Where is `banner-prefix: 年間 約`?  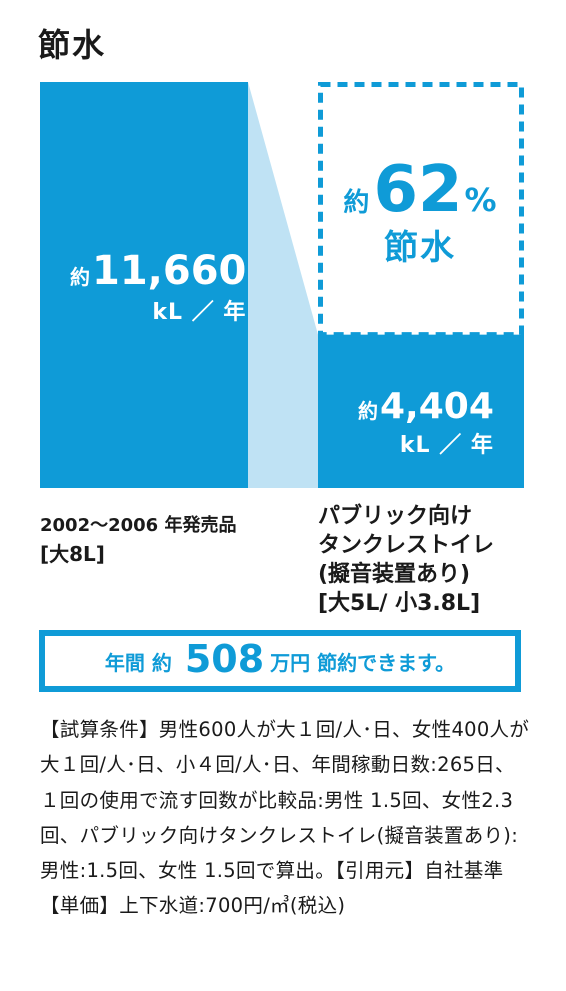 banner-prefix: 年間 約 is located at coordinates (141, 662).